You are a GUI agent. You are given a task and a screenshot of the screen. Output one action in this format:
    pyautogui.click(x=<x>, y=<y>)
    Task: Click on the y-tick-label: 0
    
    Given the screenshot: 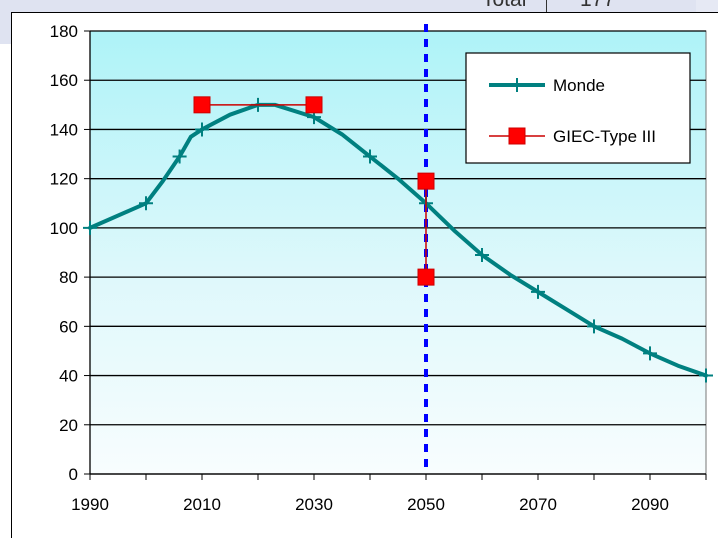 What is the action you would take?
    pyautogui.click(x=73, y=474)
    